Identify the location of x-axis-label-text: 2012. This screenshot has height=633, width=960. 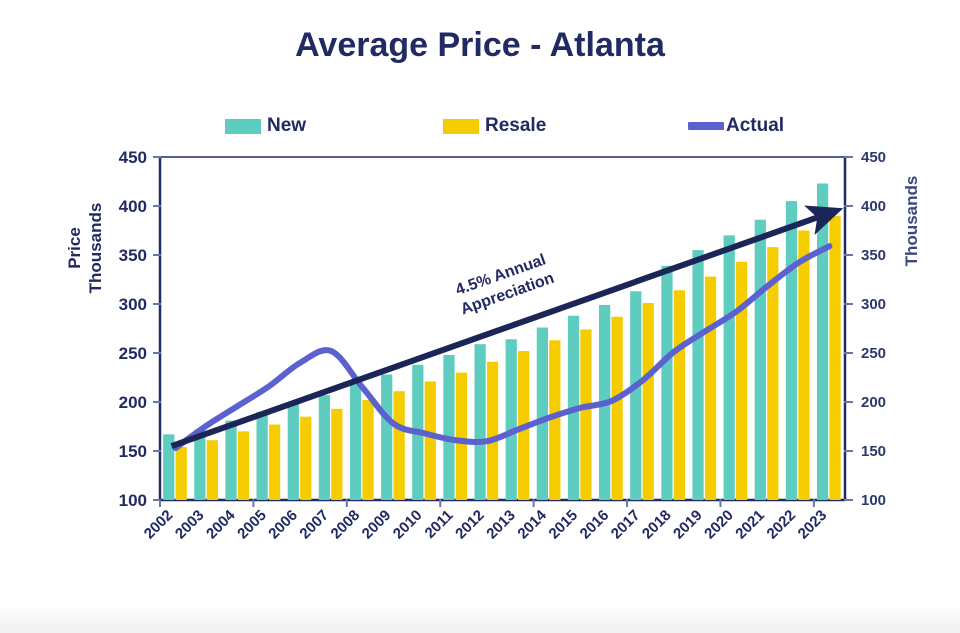
(470, 525).